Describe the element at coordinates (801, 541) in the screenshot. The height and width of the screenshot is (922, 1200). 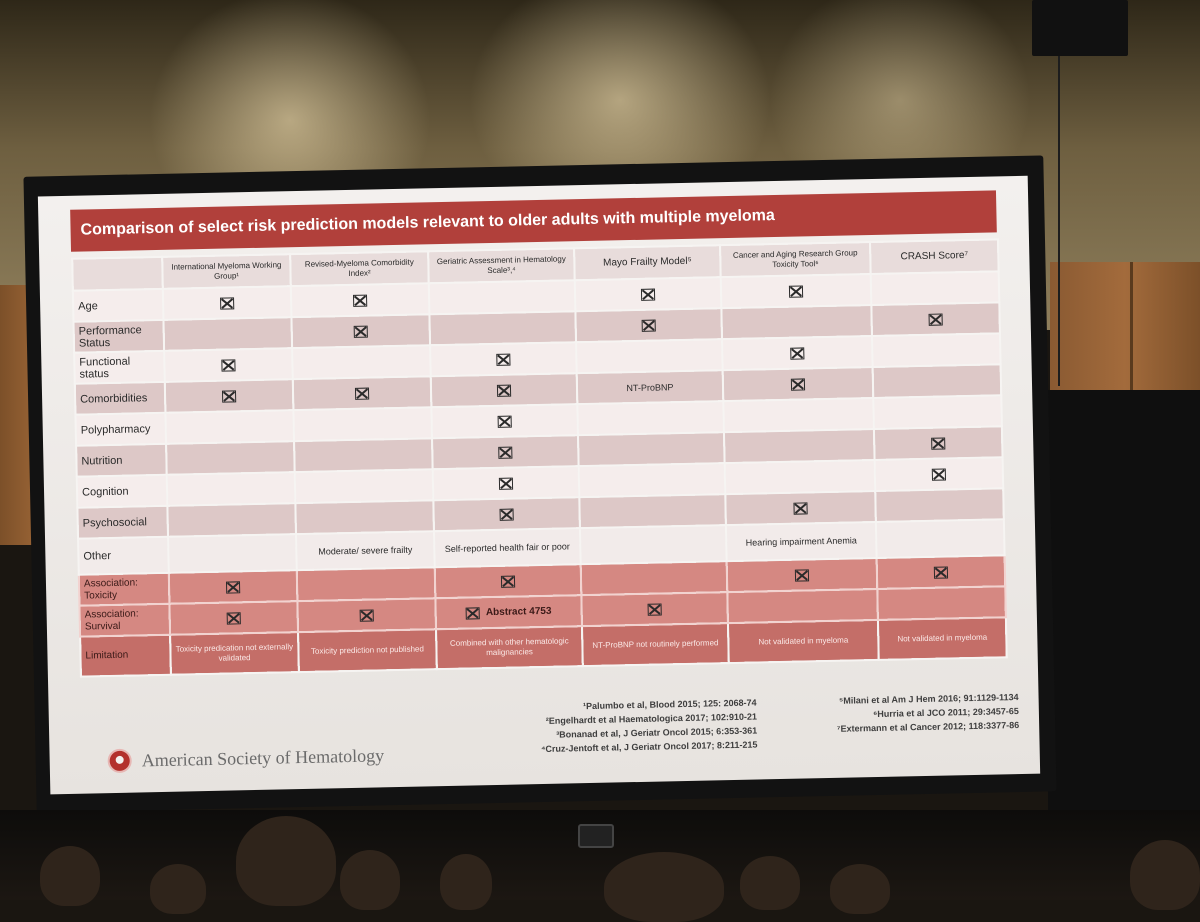
I see `table-cell-carg-other: Hearing impairment Anemia` at that location.